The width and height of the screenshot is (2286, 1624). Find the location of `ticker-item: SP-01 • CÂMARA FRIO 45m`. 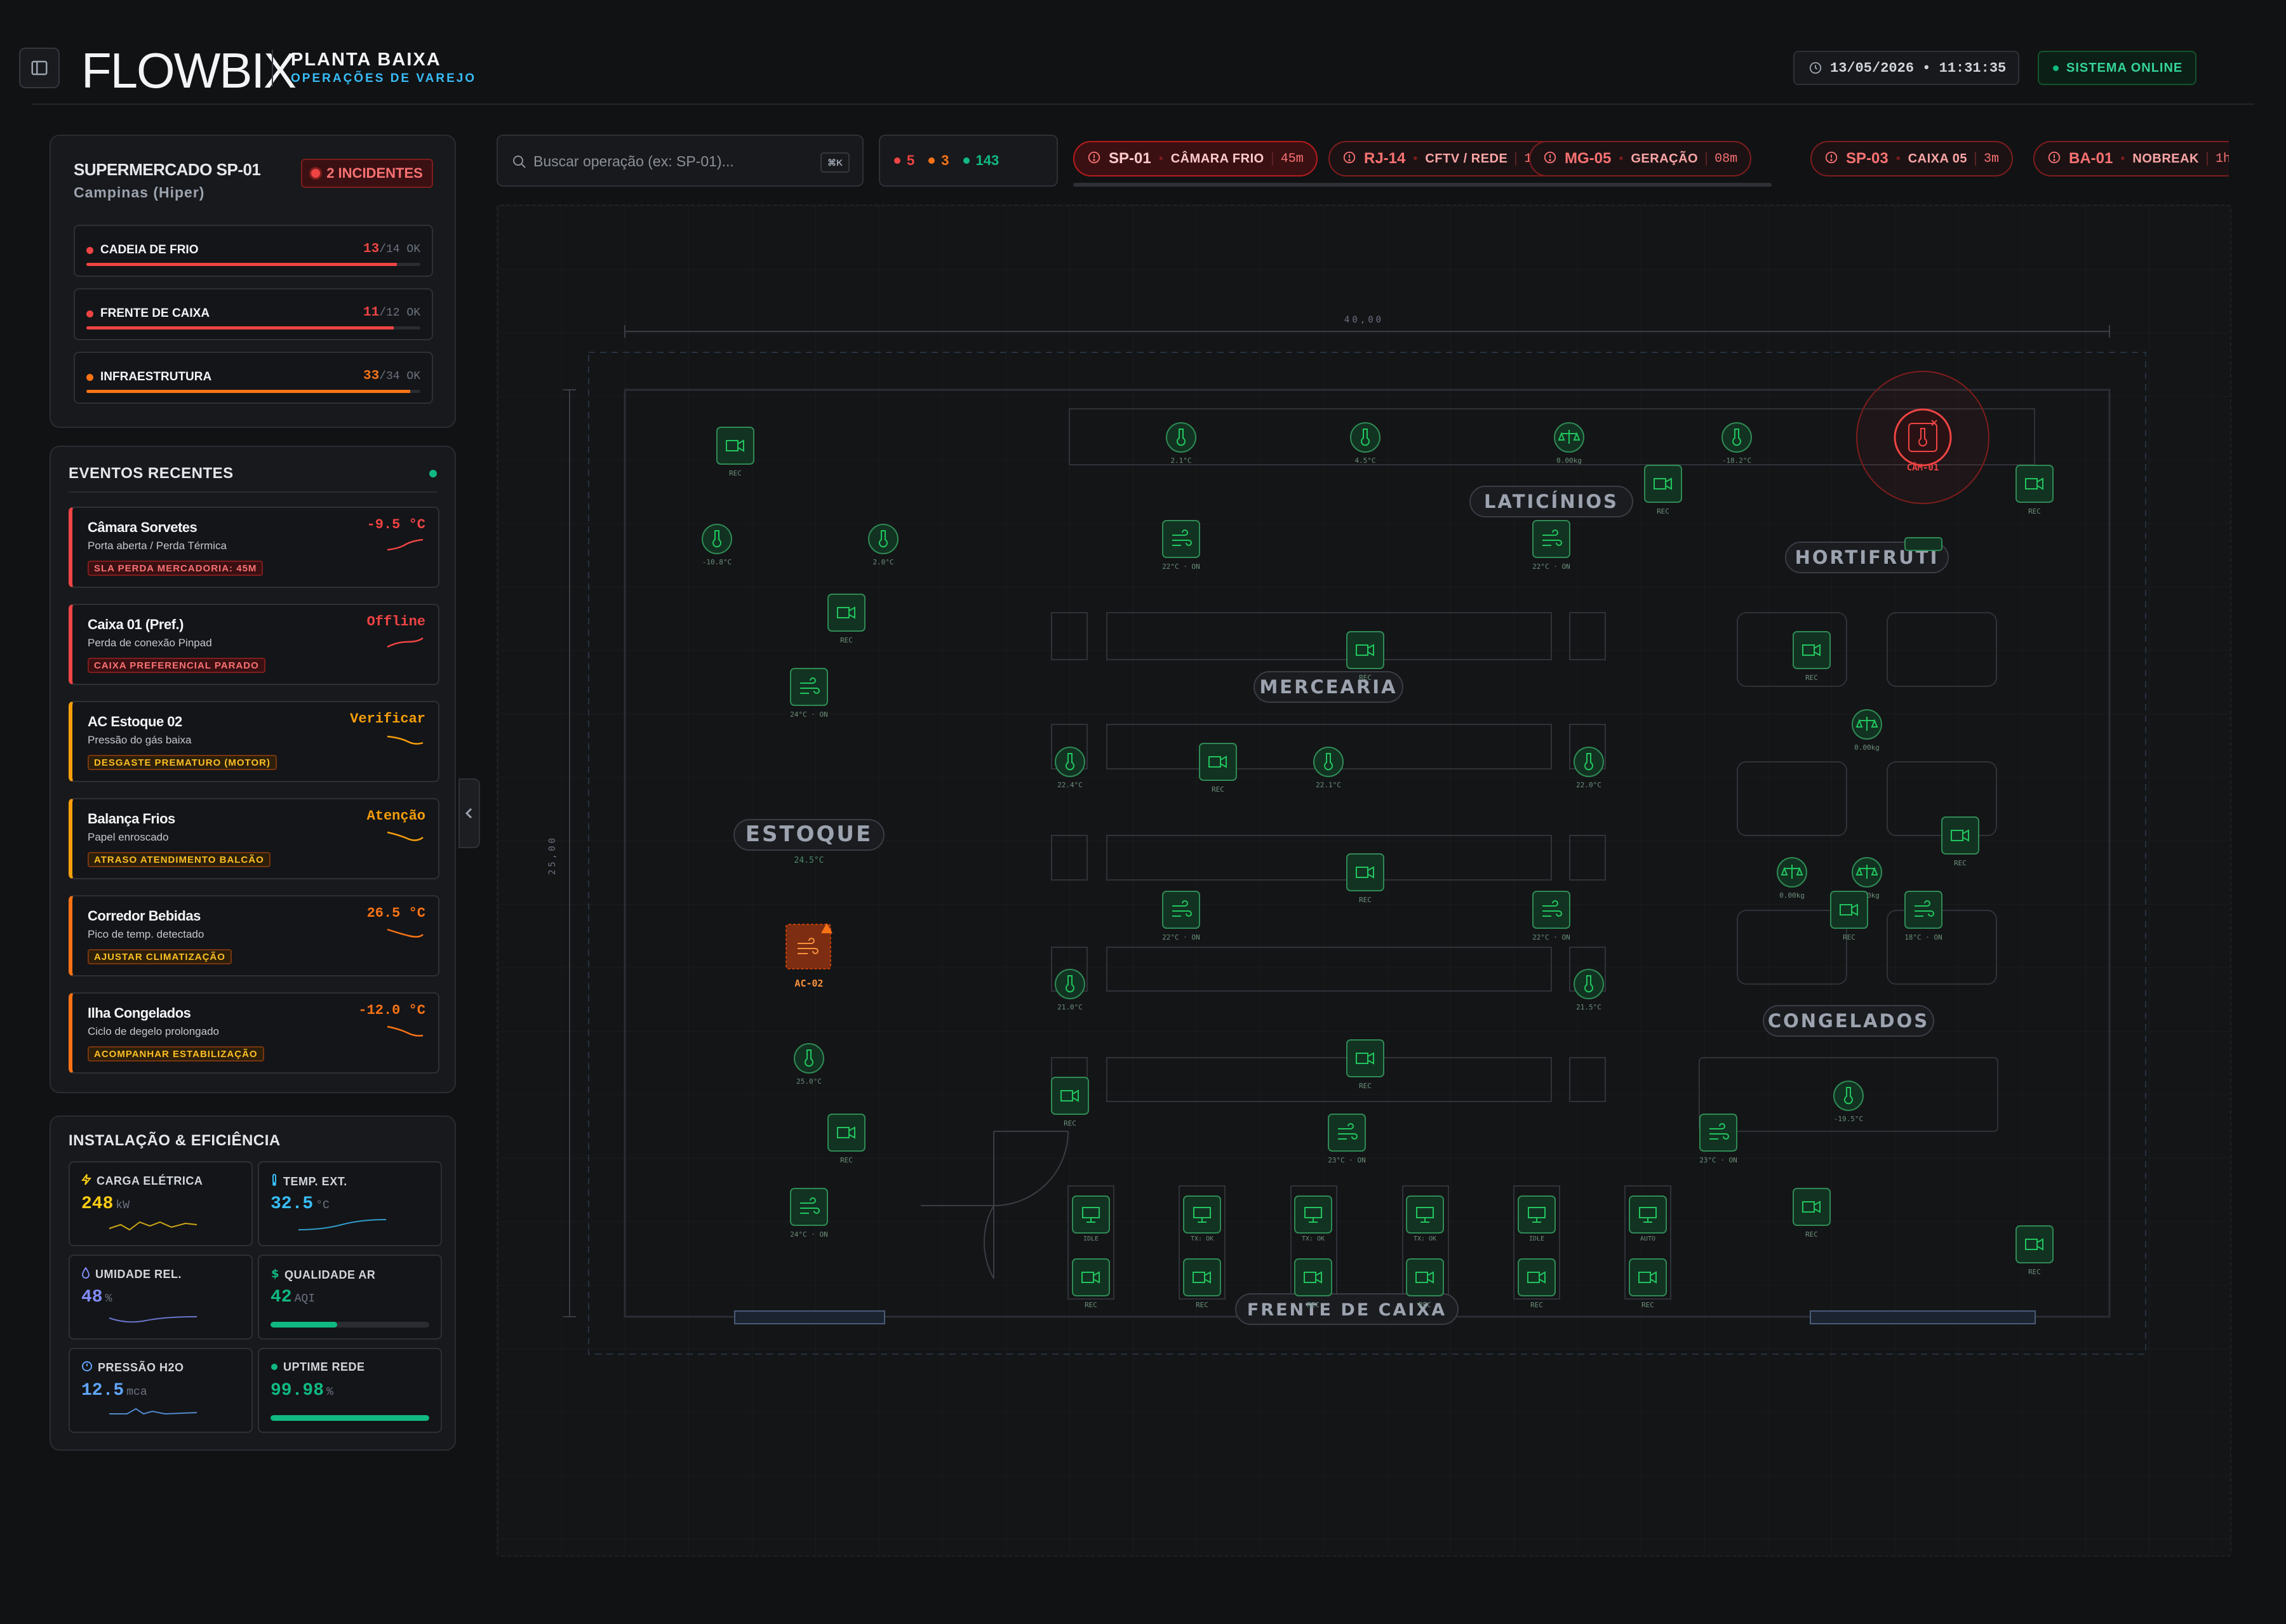

ticker-item: SP-01 • CÂMARA FRIO 45m is located at coordinates (1195, 158).